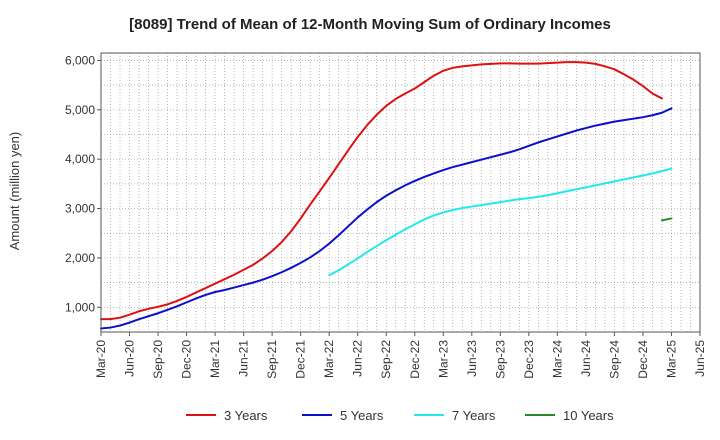 The image size is (720, 440). What do you see at coordinates (80, 258) in the screenshot?
I see `y-tick-label: 2,000` at bounding box center [80, 258].